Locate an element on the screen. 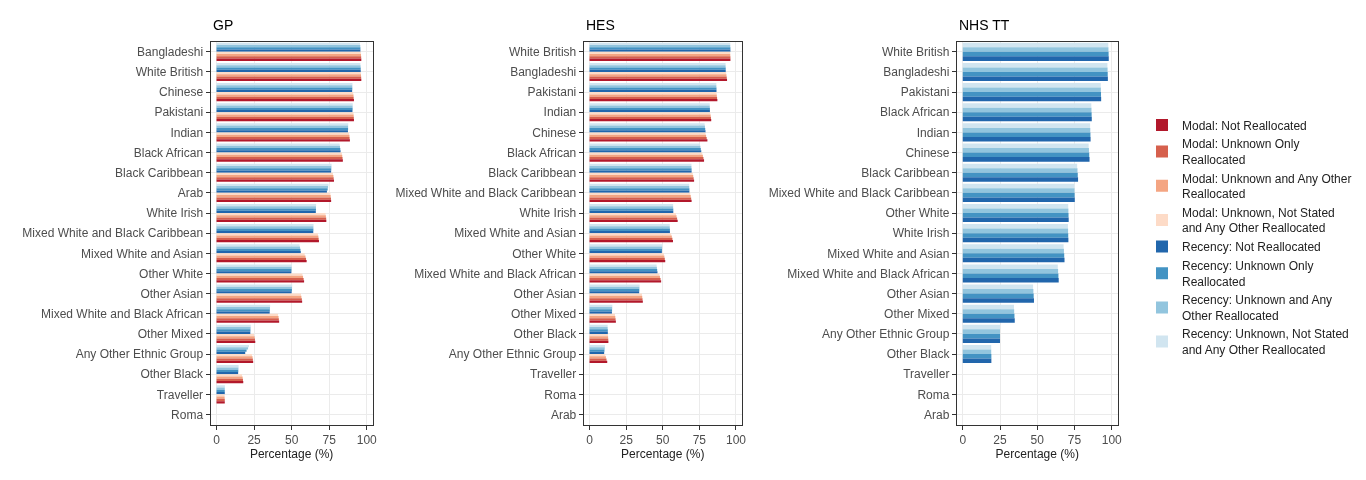 The height and width of the screenshot is (480, 1366). legend-label: Recency: Not Reallocated is located at coordinates (1251, 247).